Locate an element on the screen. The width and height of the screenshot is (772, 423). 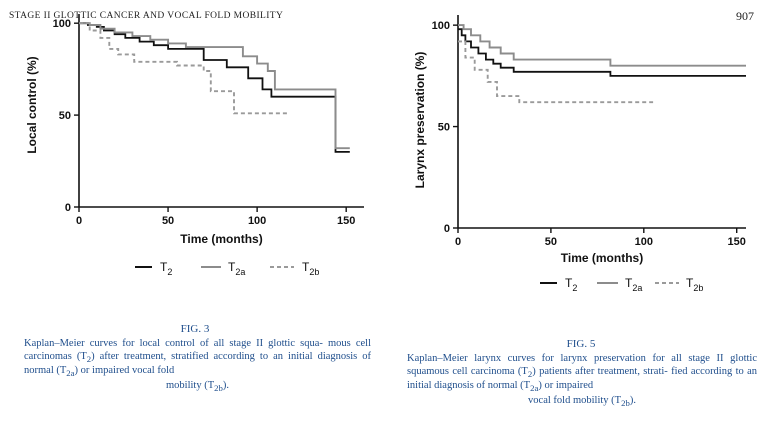
caption-text: ) or impaired vocal fold is located at coordinates (124, 371).